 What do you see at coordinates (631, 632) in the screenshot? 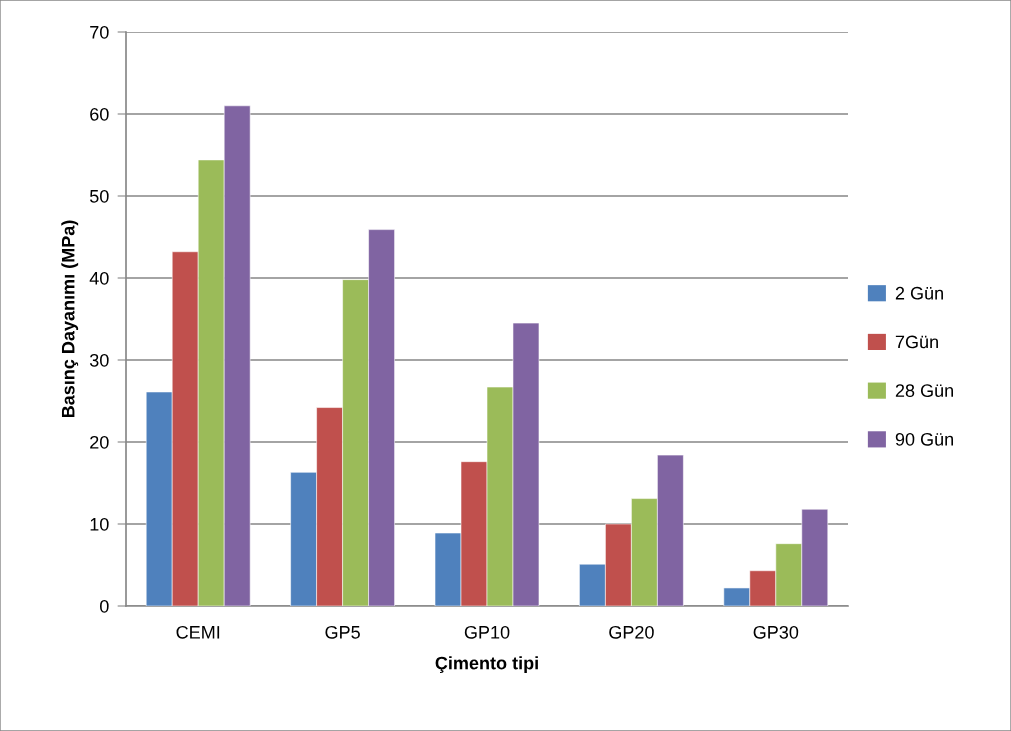
I see `x-tick-label: GP20` at bounding box center [631, 632].